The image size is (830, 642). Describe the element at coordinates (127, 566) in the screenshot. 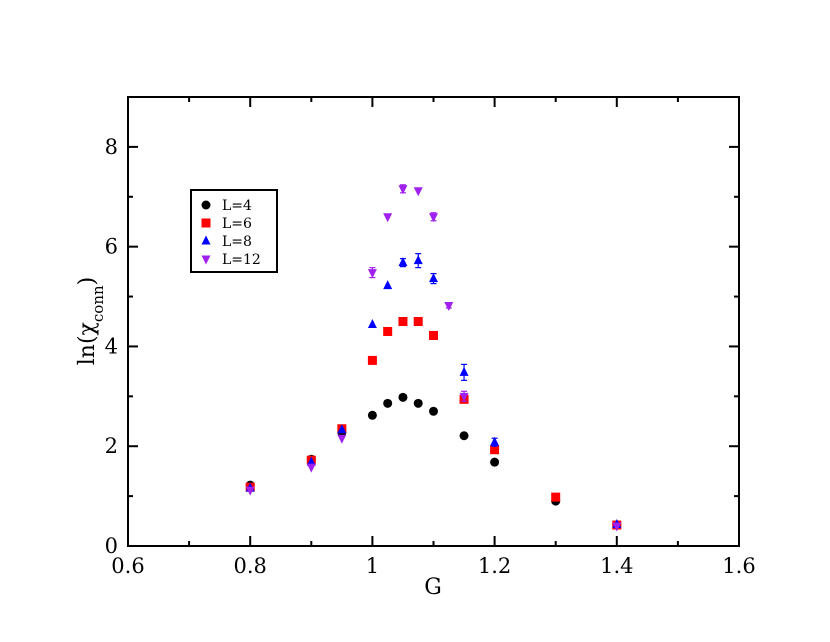

I see `x-tick-label: 0.6` at that location.